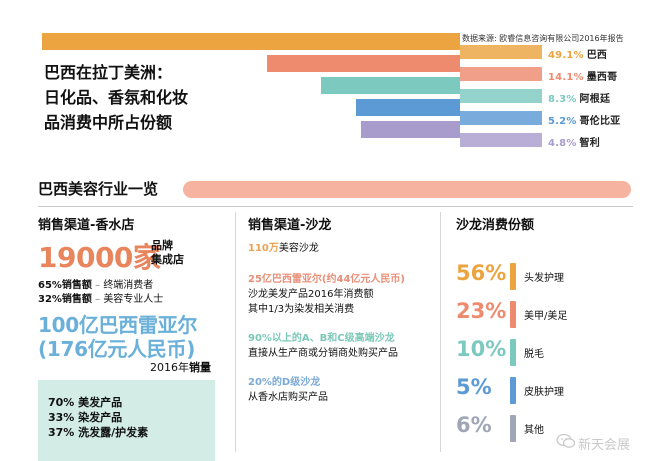 The image size is (670, 461). I want to click on salon-share-pct: 56%, so click(481, 273).